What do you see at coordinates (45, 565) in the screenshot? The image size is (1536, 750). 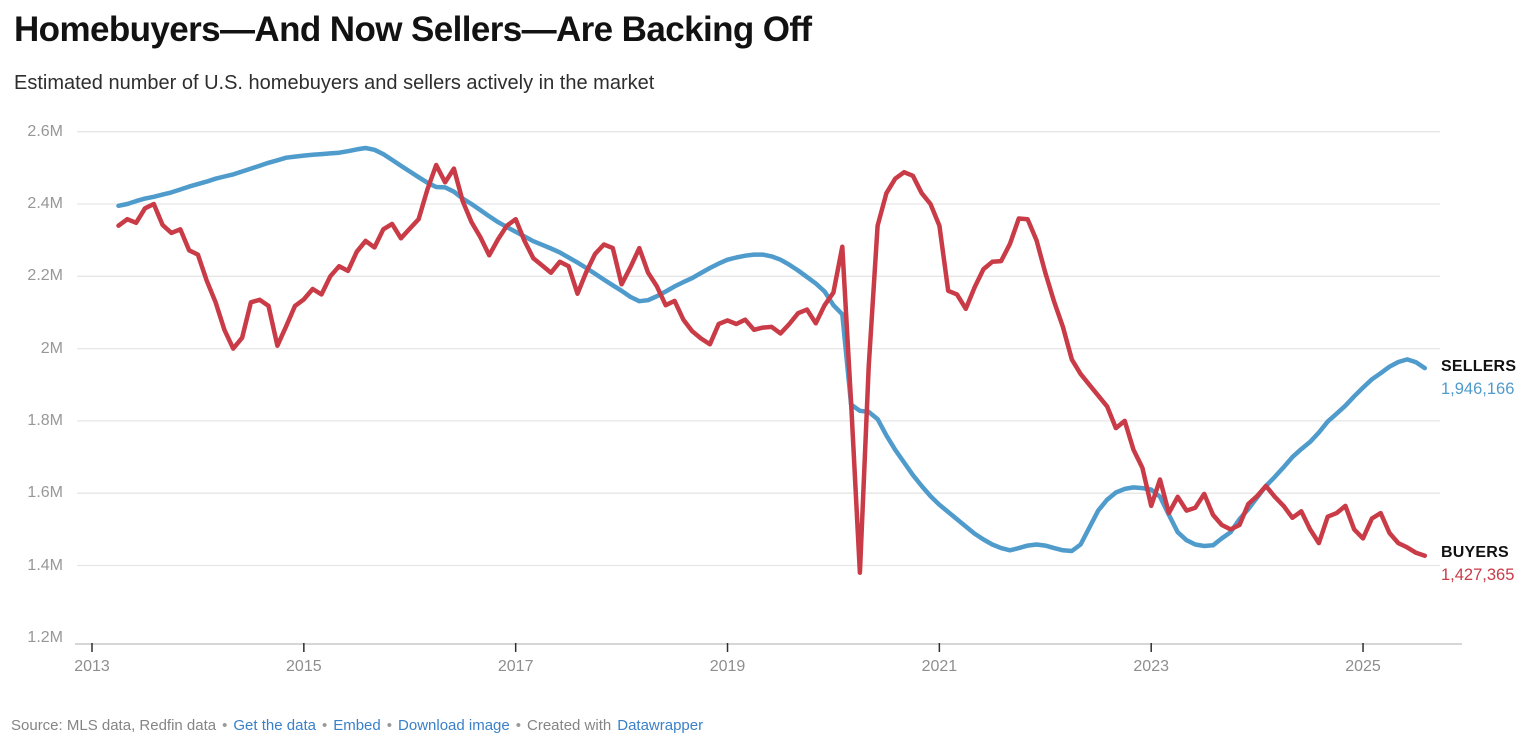 I see `y-axis-label: 1.4M` at bounding box center [45, 565].